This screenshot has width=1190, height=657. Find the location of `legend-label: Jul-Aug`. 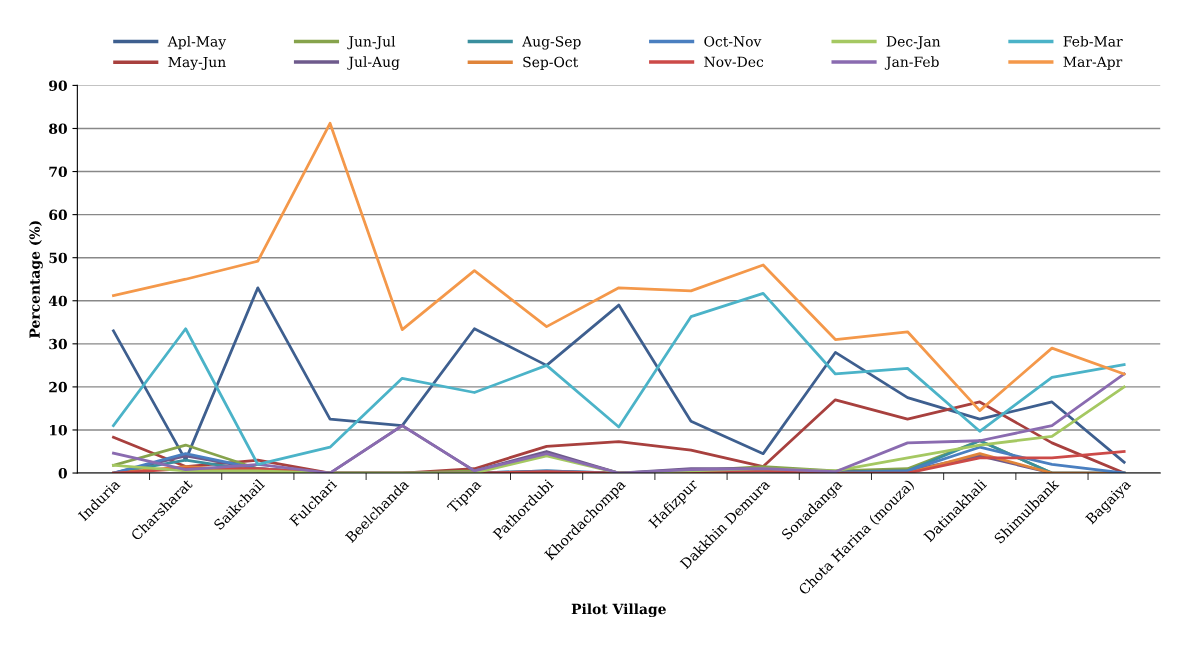

legend-label: Jul-Aug is located at coordinates (373, 63).